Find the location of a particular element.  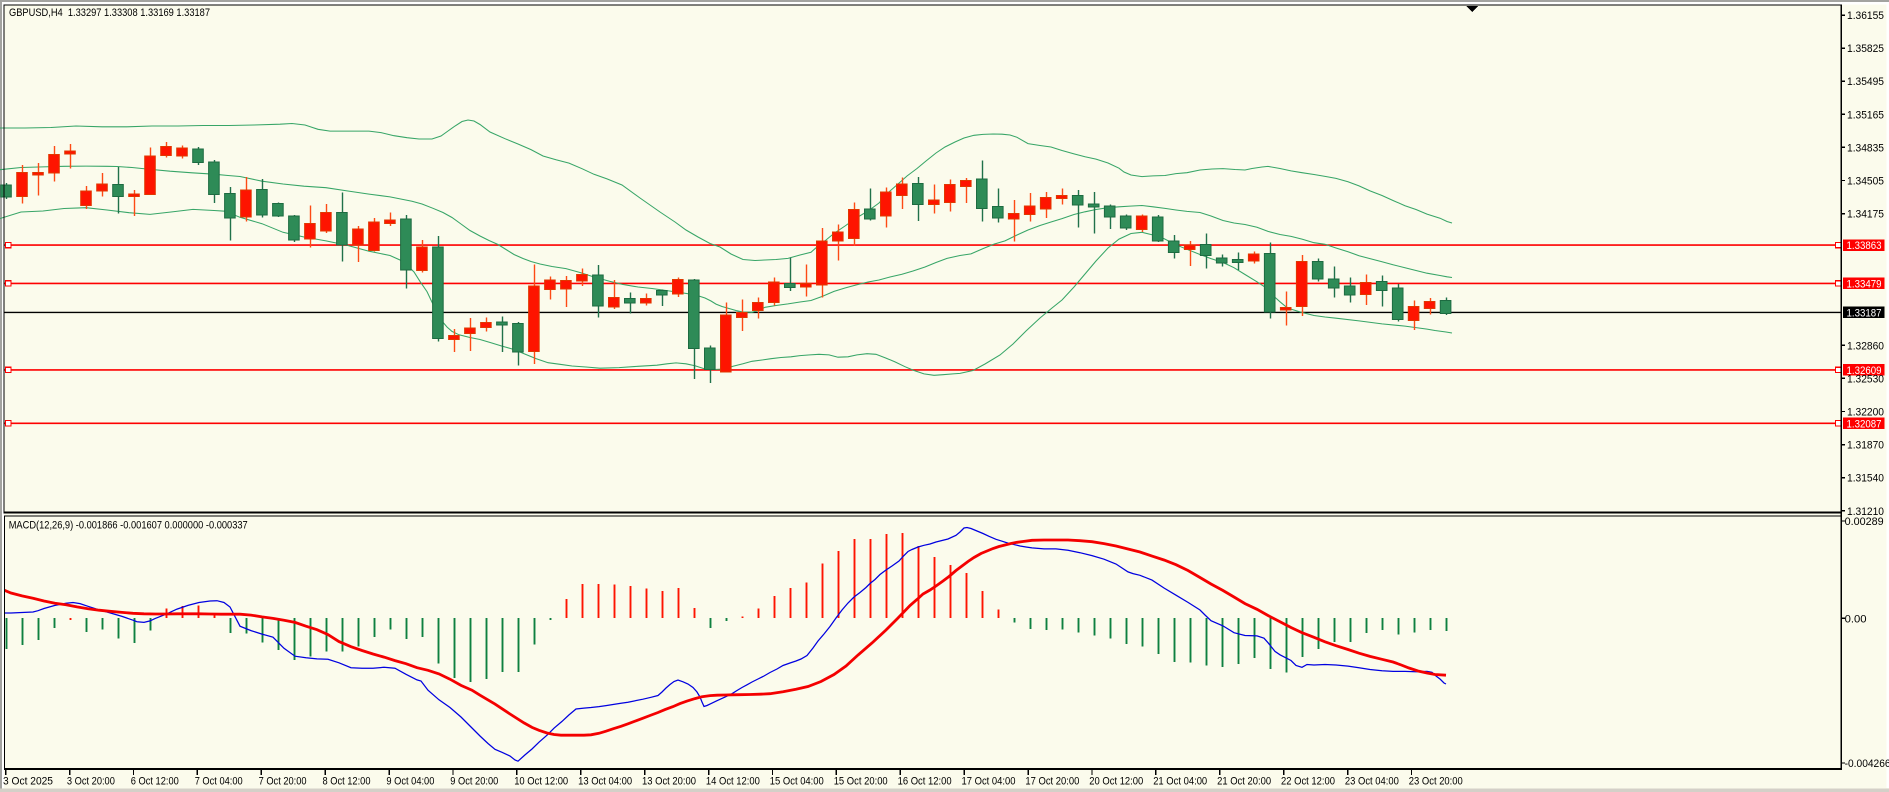

svg-text: 13 Oct 20:00 is located at coordinates (669, 782).